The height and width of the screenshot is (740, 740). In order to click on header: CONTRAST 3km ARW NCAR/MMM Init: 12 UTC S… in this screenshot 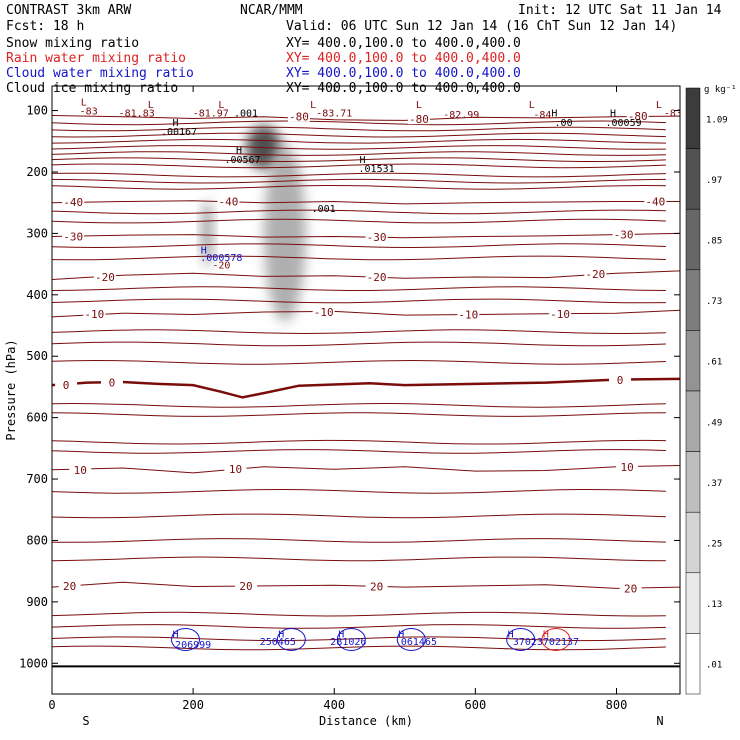, I will do `click(364, 49)`.